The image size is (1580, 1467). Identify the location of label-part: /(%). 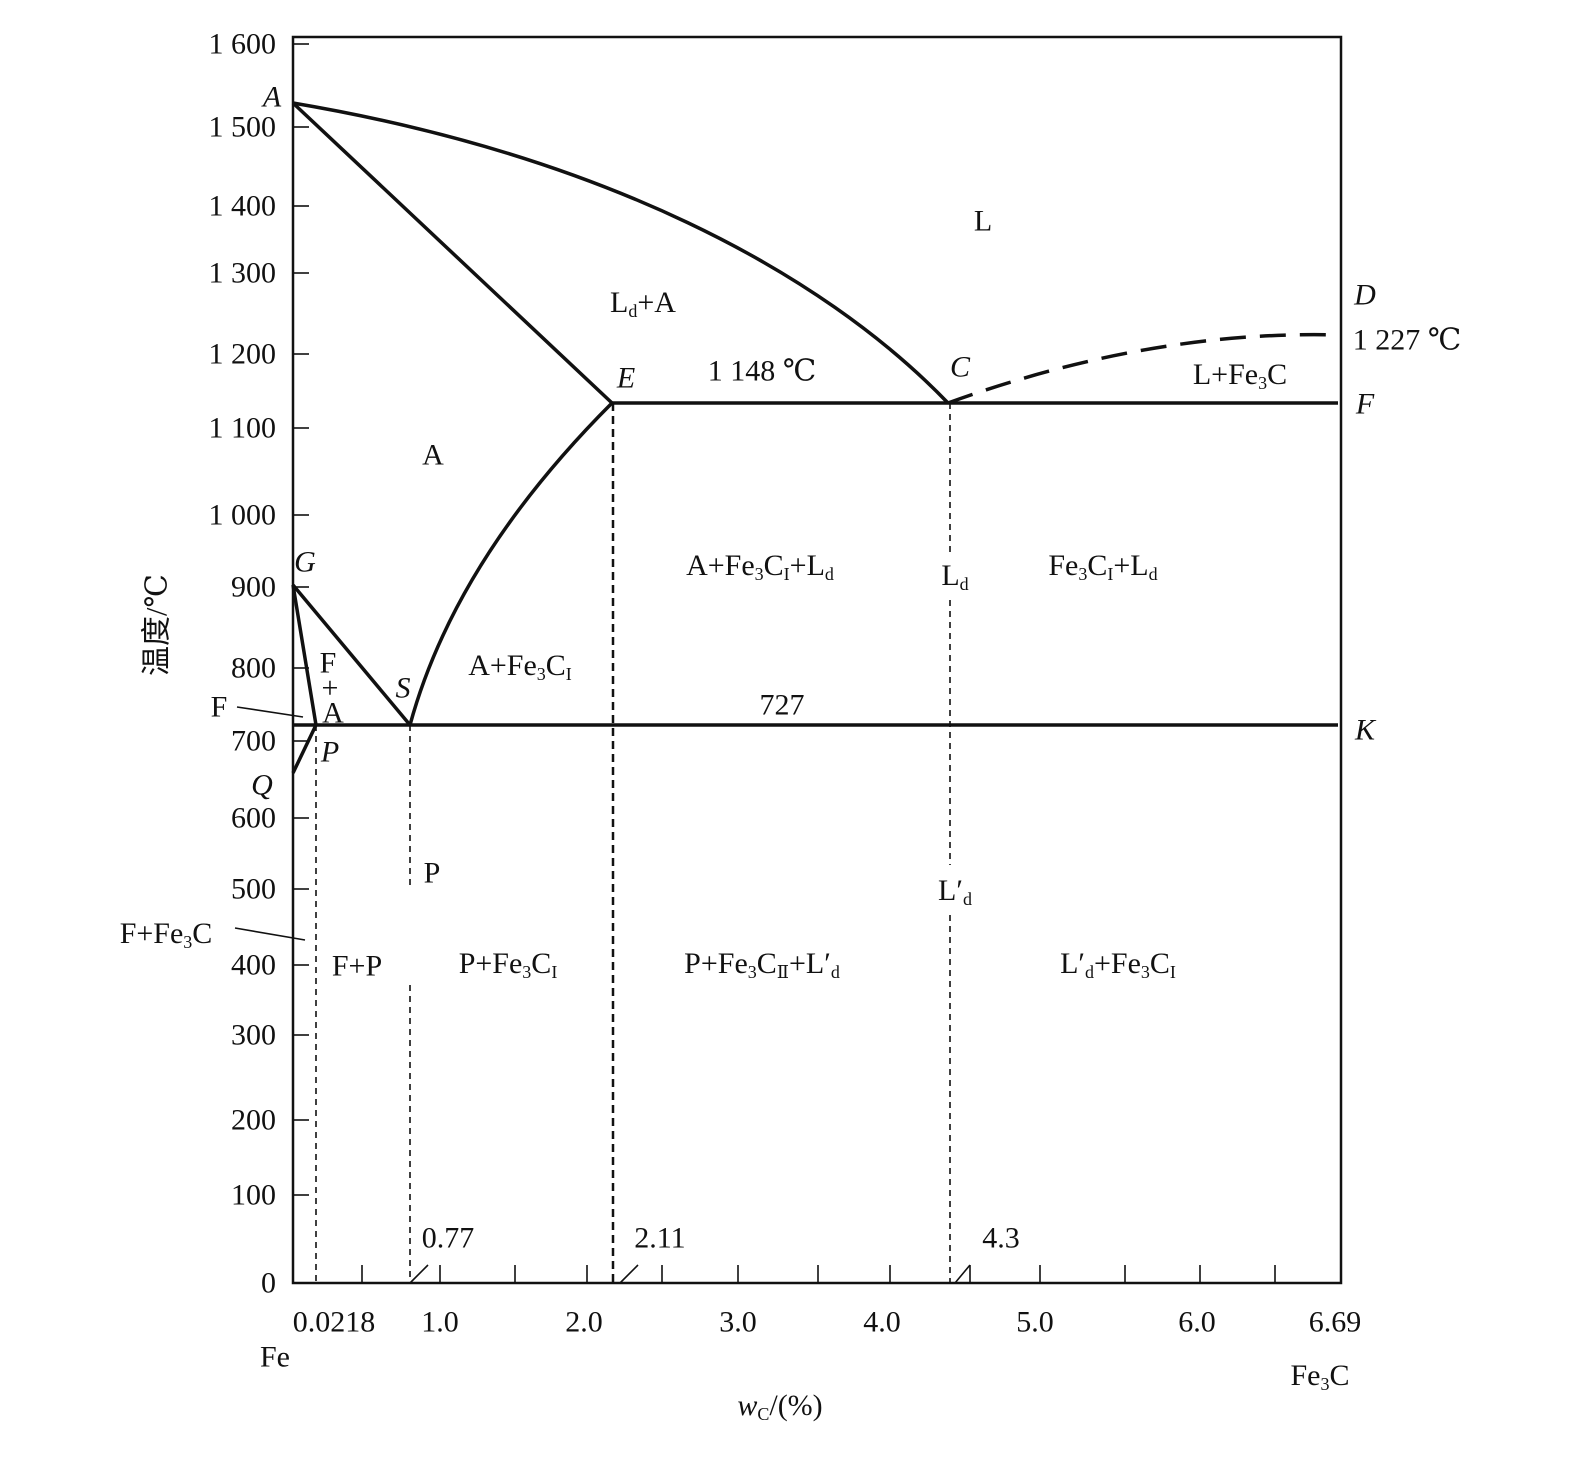
(795, 1405).